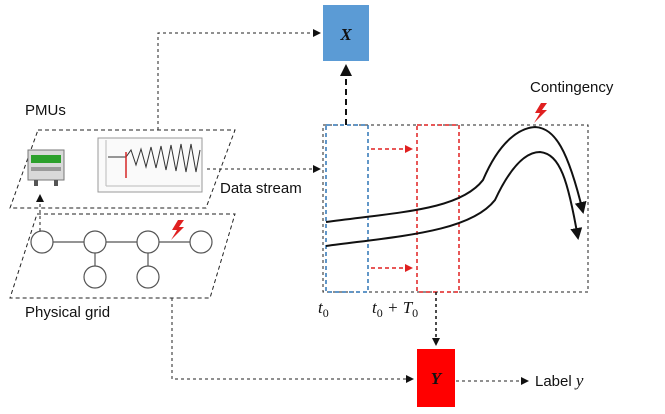 The image size is (665, 414). I want to click on physical-grid-layer, so click(122, 256).